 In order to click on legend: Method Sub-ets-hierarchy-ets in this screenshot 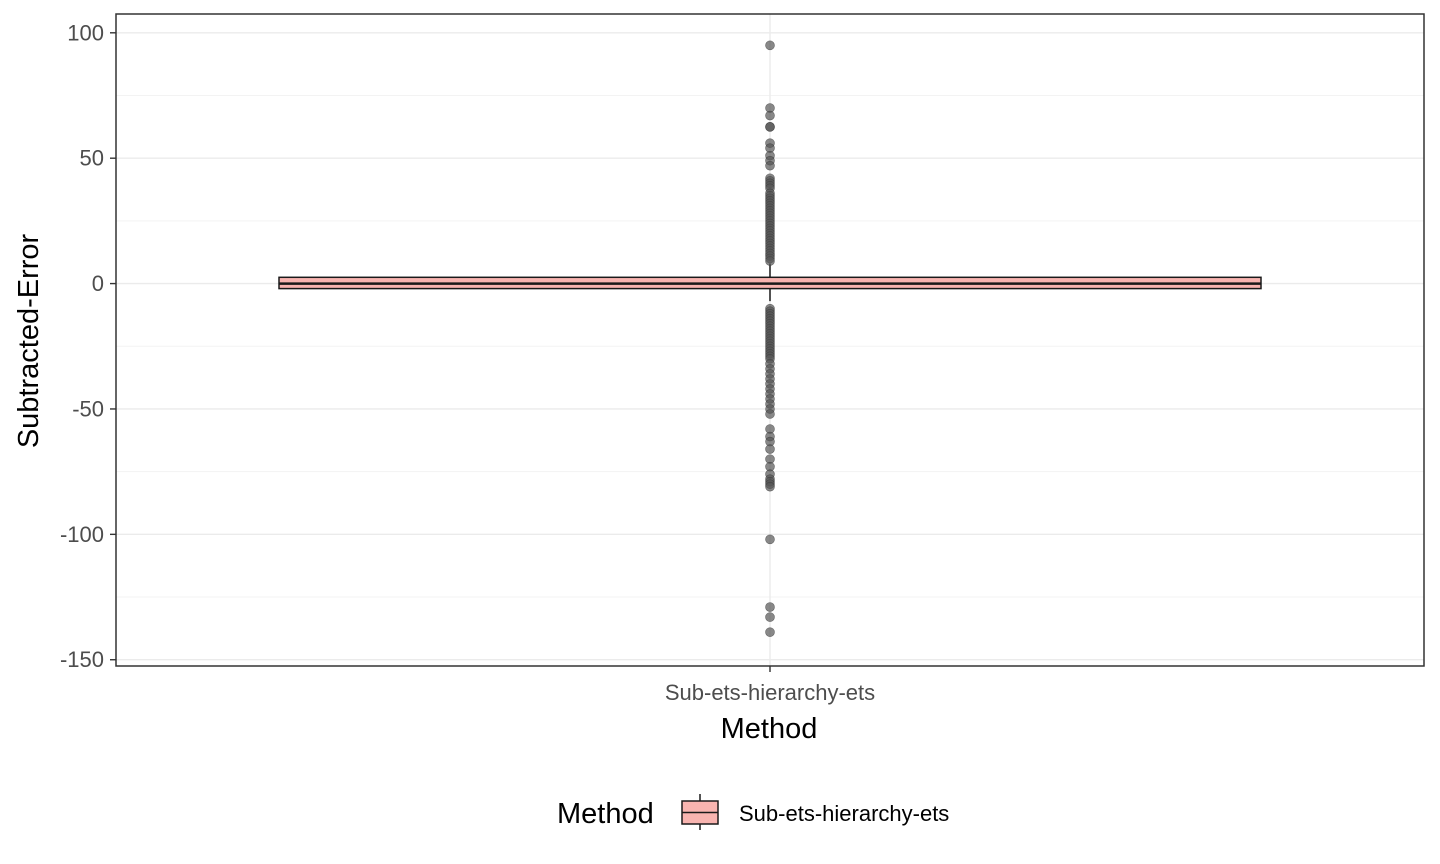, I will do `click(753, 812)`.